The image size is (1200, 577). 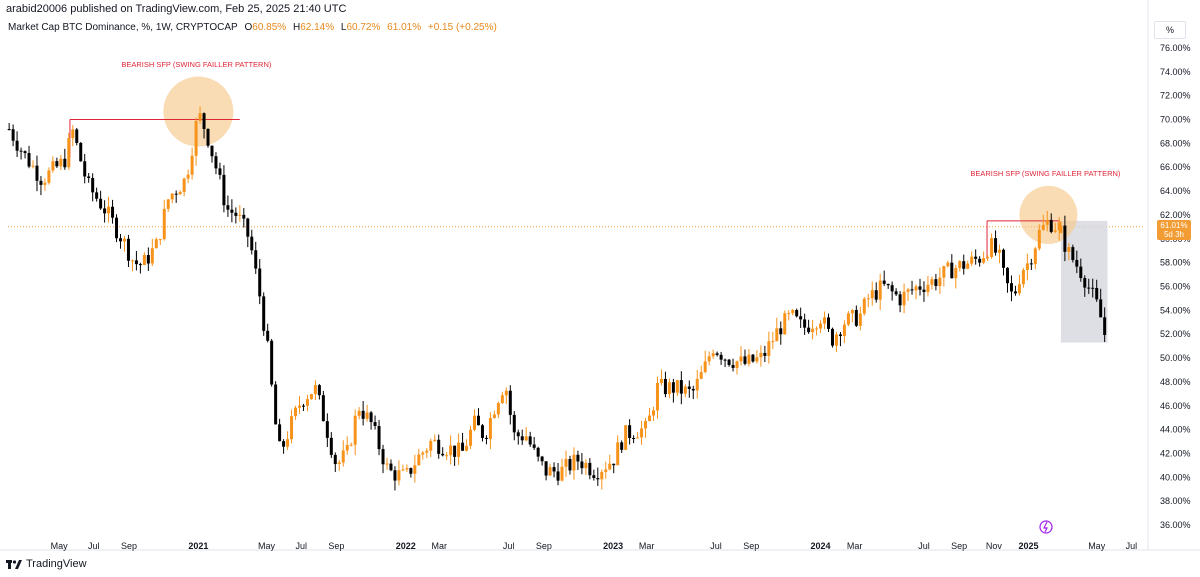 I want to click on x-tick-label: 2024, so click(x=821, y=546).